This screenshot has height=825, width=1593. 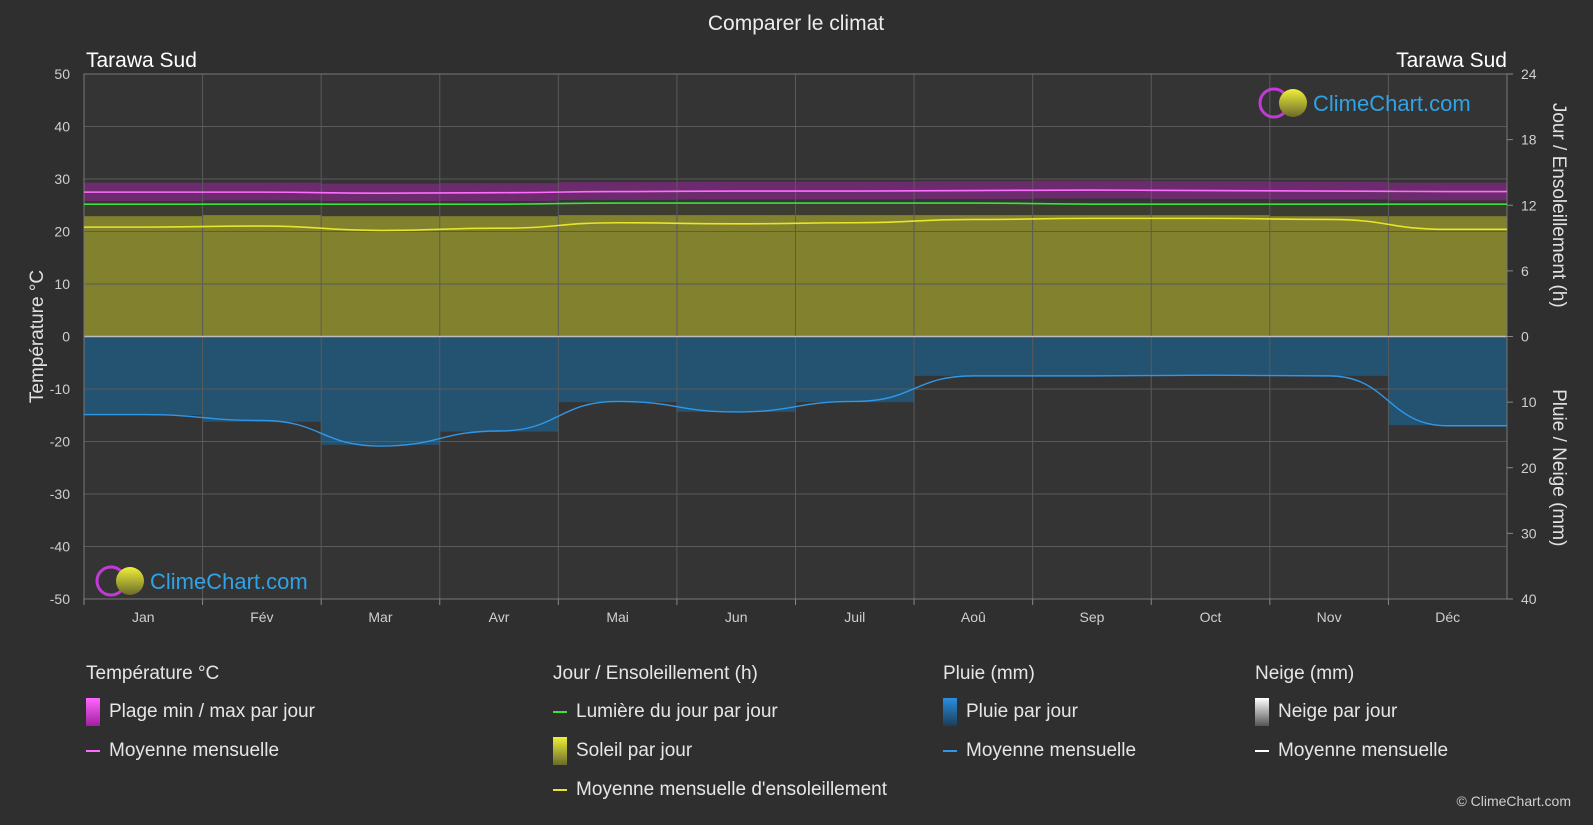 I want to click on legend-title-temperature: Température °C, so click(x=153, y=673).